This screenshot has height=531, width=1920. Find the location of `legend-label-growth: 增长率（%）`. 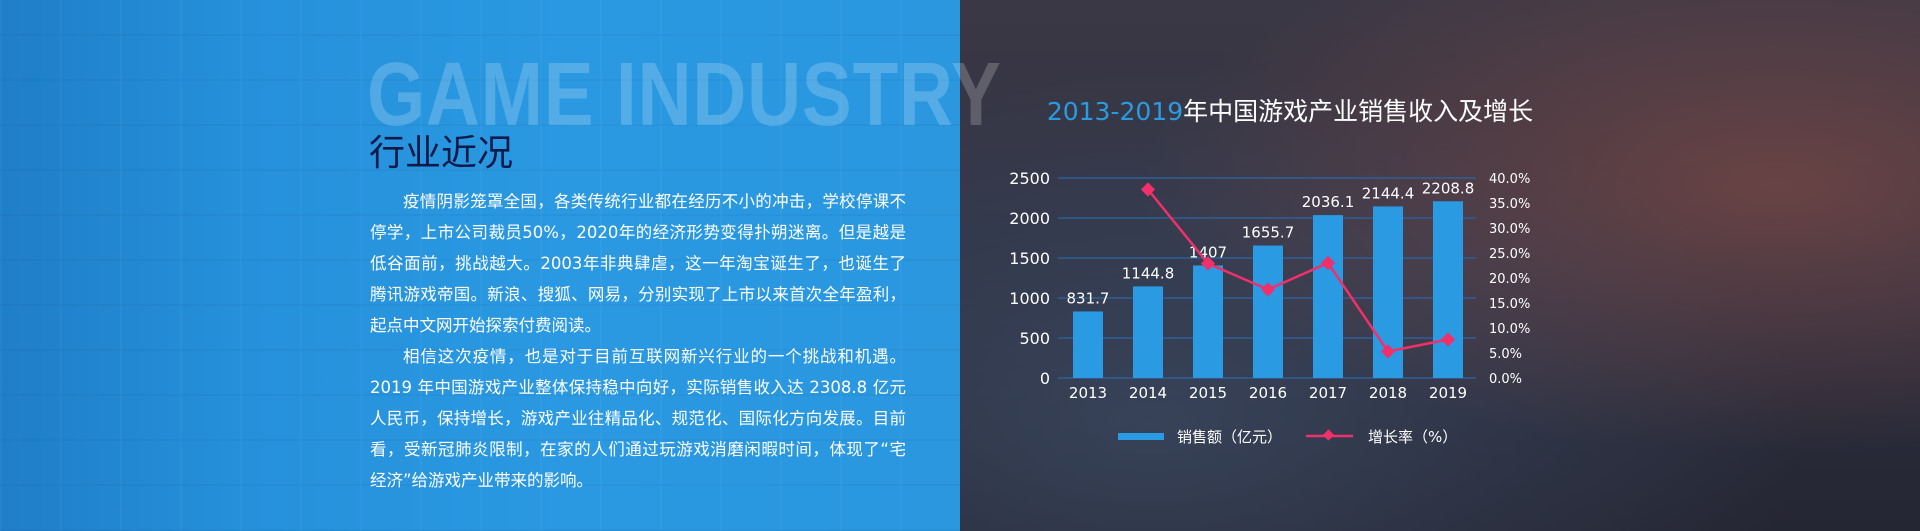

legend-label-growth: 增长率（%） is located at coordinates (1413, 437).